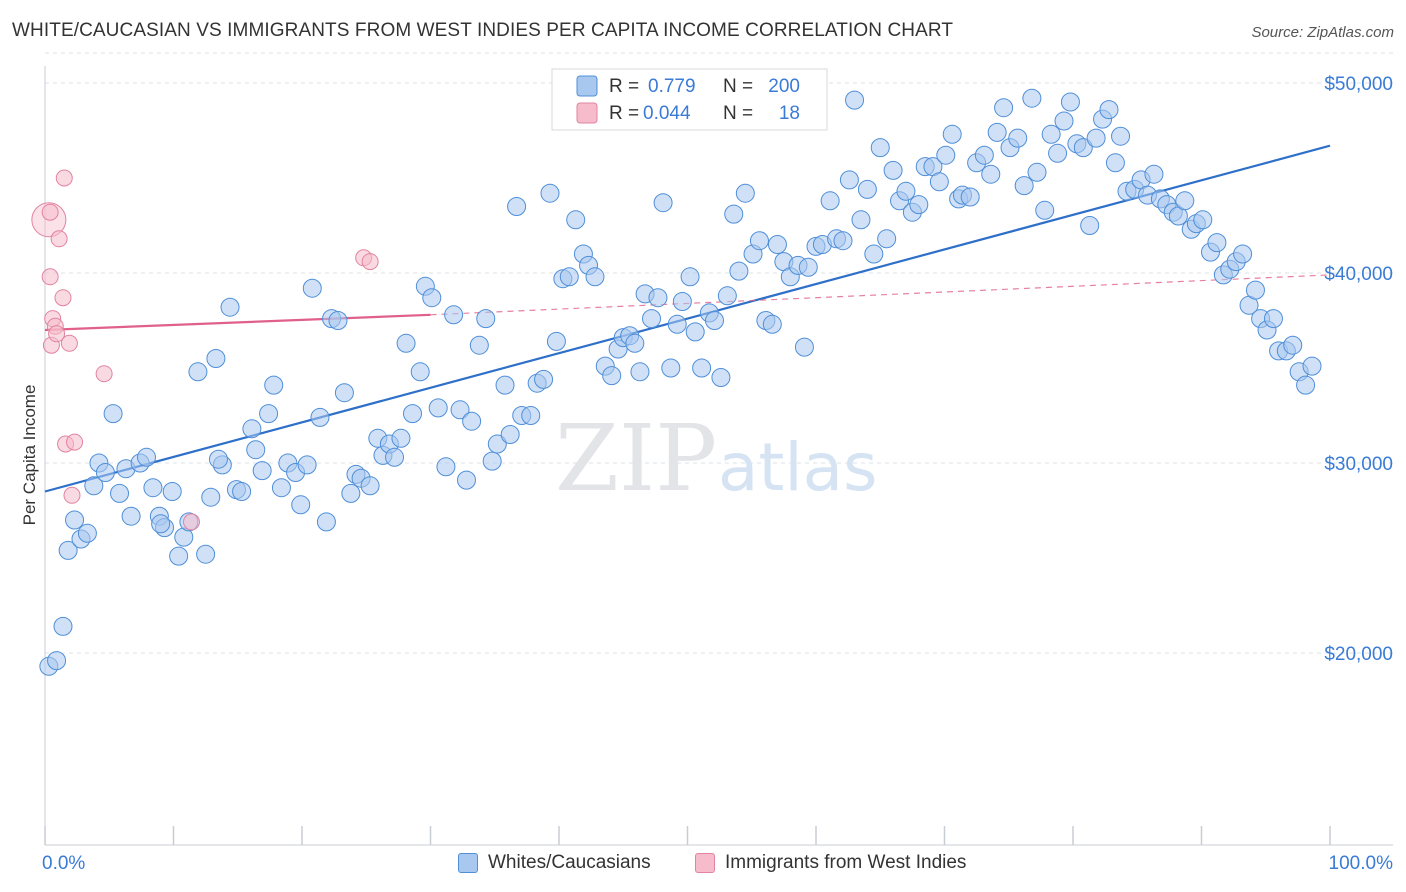 The height and width of the screenshot is (892, 1406). Describe the element at coordinates (468, 863) in the screenshot. I see `legend-swatch-whites` at that location.